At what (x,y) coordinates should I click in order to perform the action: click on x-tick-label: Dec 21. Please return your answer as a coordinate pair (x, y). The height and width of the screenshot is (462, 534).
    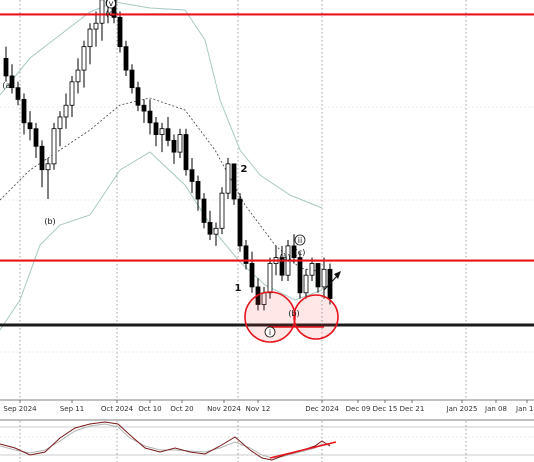
    Looking at the image, I should click on (412, 409).